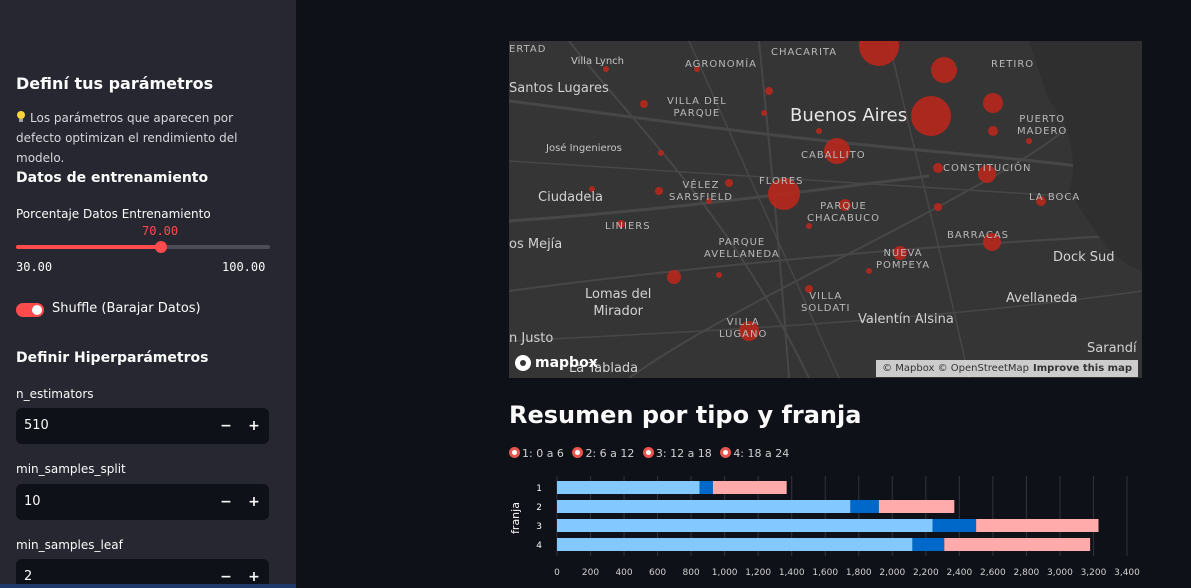 This screenshot has width=1191, height=588. I want to click on x-tick-label: 800, so click(691, 573).